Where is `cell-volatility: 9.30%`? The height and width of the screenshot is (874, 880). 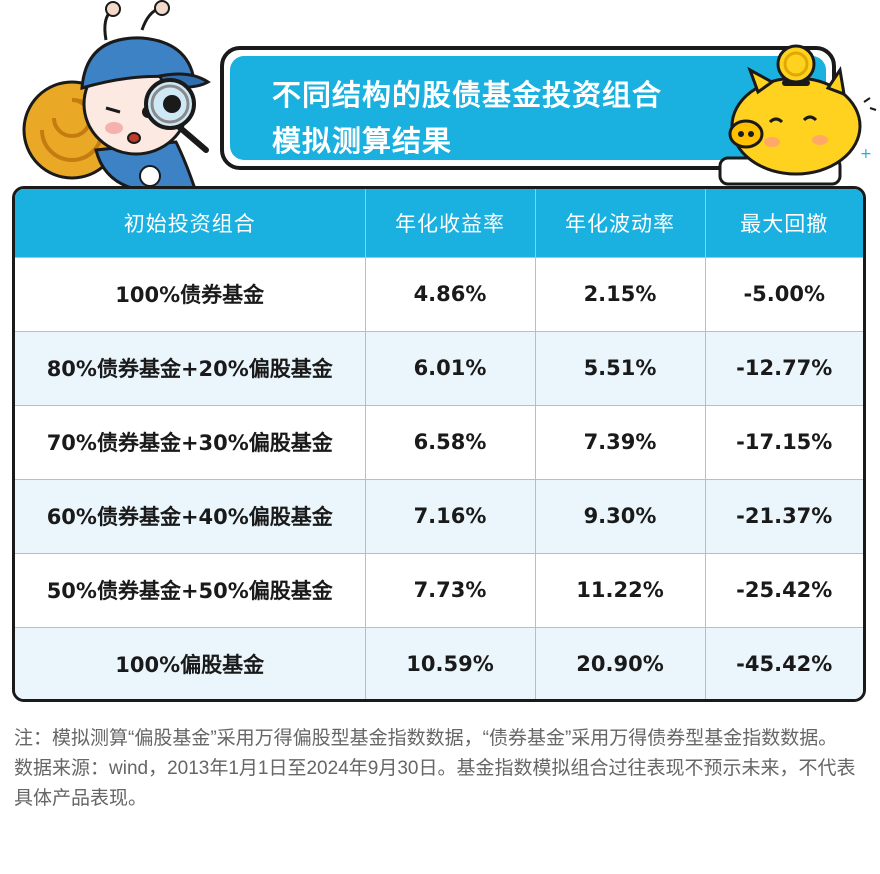
cell-volatility: 9.30% is located at coordinates (620, 515).